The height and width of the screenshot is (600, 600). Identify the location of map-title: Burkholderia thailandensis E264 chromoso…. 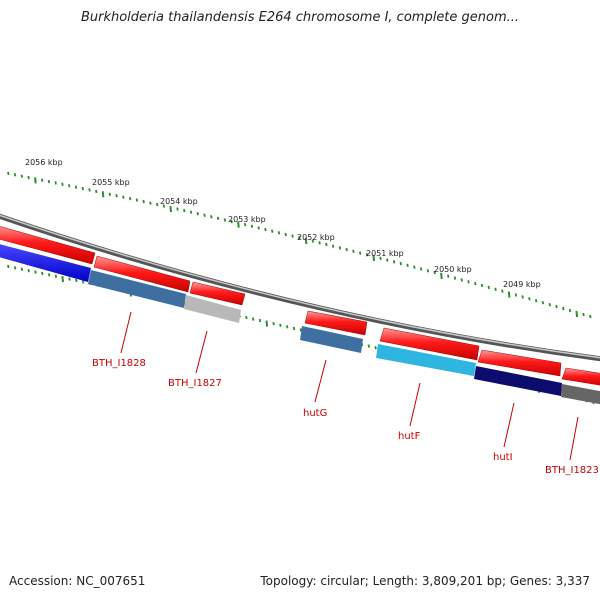
(300, 17).